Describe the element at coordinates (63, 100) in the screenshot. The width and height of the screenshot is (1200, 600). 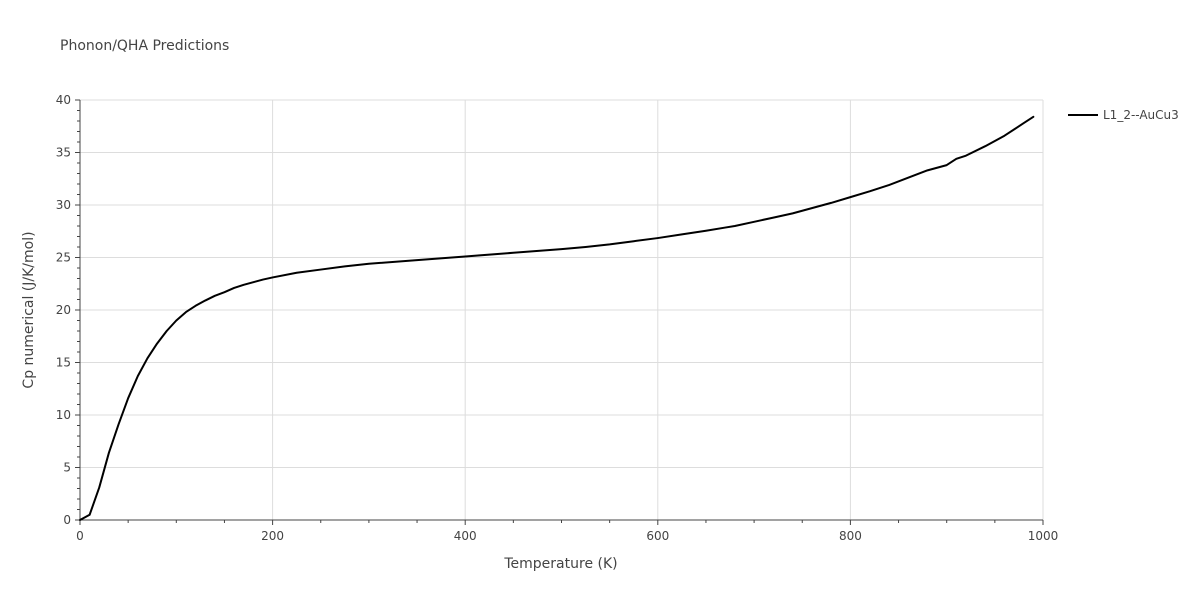
I see `y-tick-label: 40` at that location.